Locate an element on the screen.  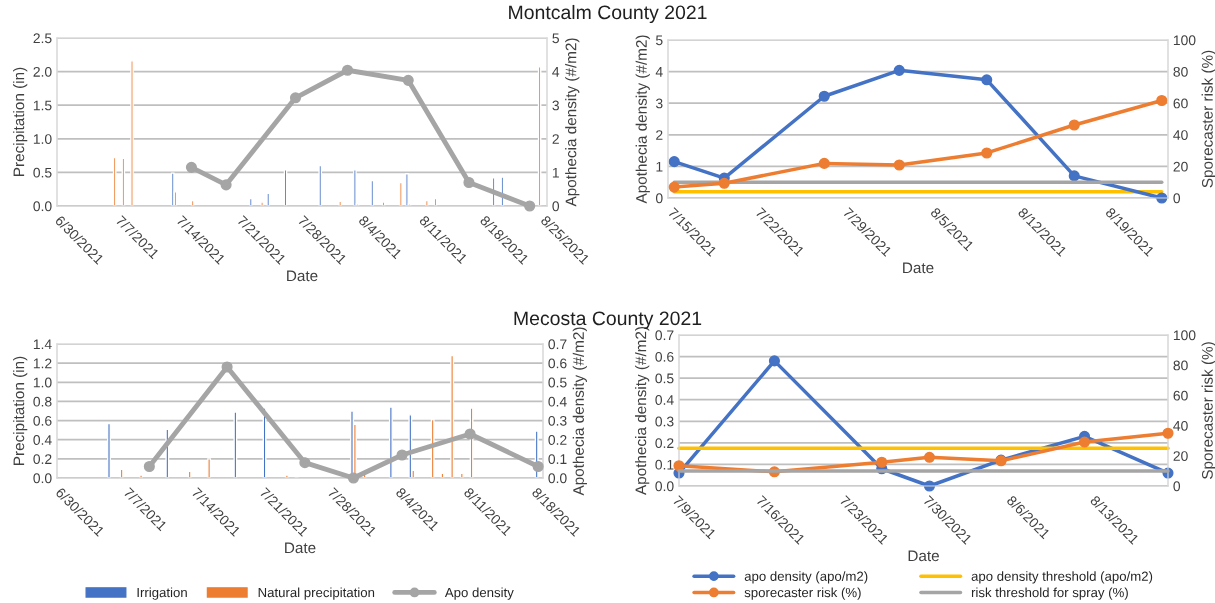
y2-tick-label: 0.5 is located at coordinates (557, 382).